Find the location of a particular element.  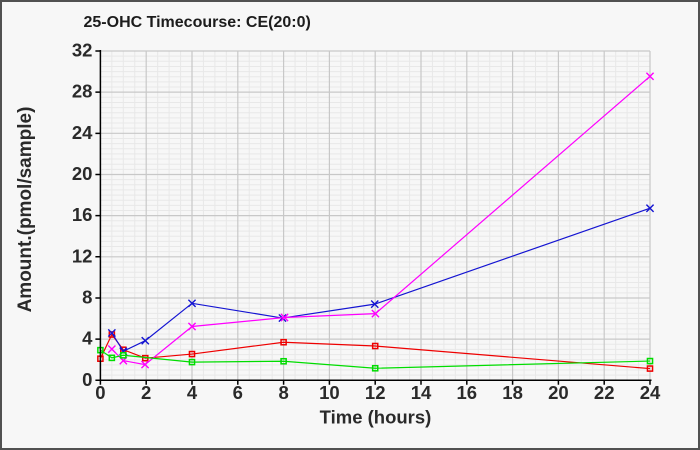

svg-text: Amount.(pmol/sample) is located at coordinates (25, 210).